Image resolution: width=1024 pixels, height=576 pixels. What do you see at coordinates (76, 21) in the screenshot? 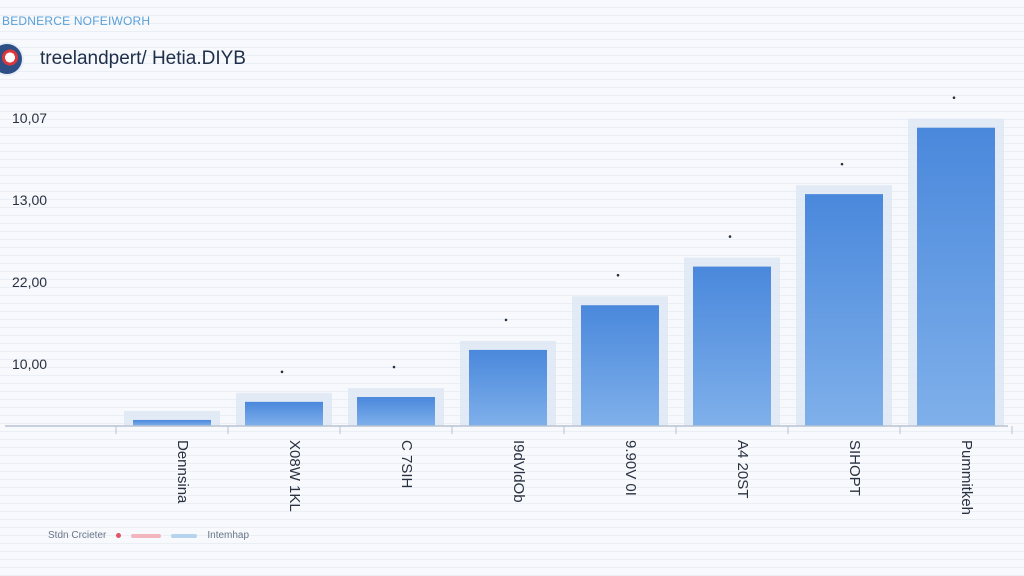
I see `top-label: BEDNERCE NOFEIWORH` at bounding box center [76, 21].